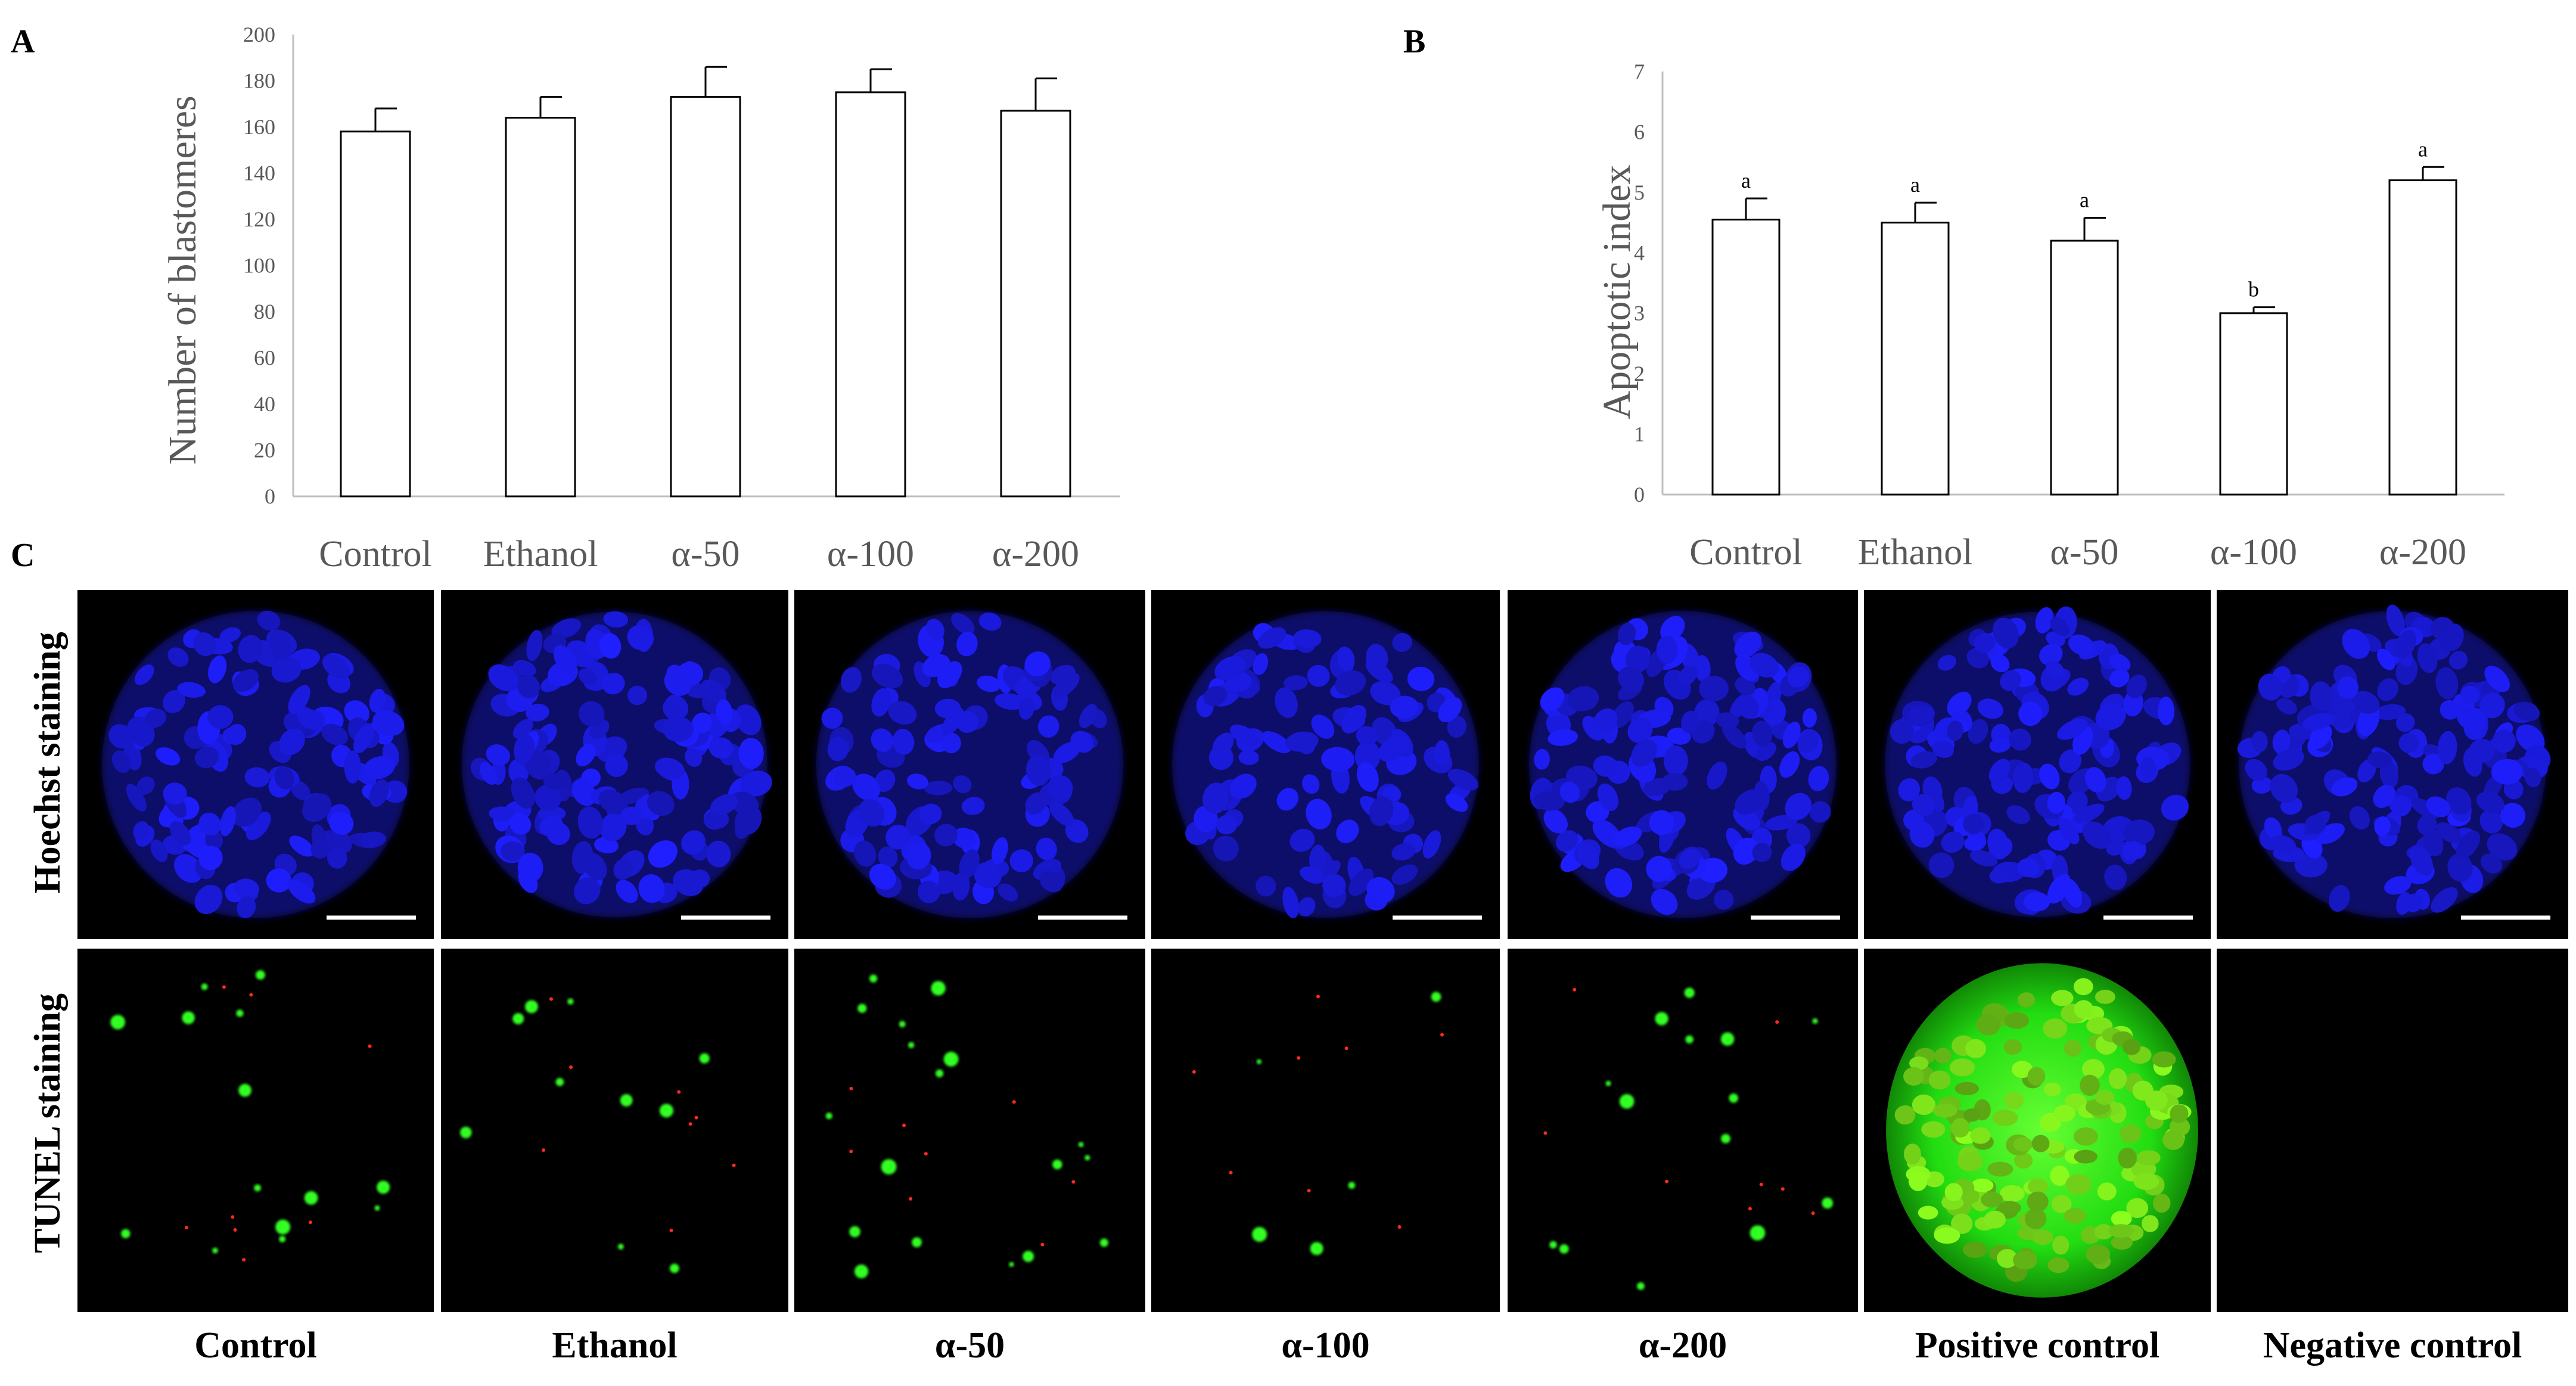 This screenshot has width=2576, height=1386. Describe the element at coordinates (264, 451) in the screenshot. I see `y-tick-label: 20` at that location.